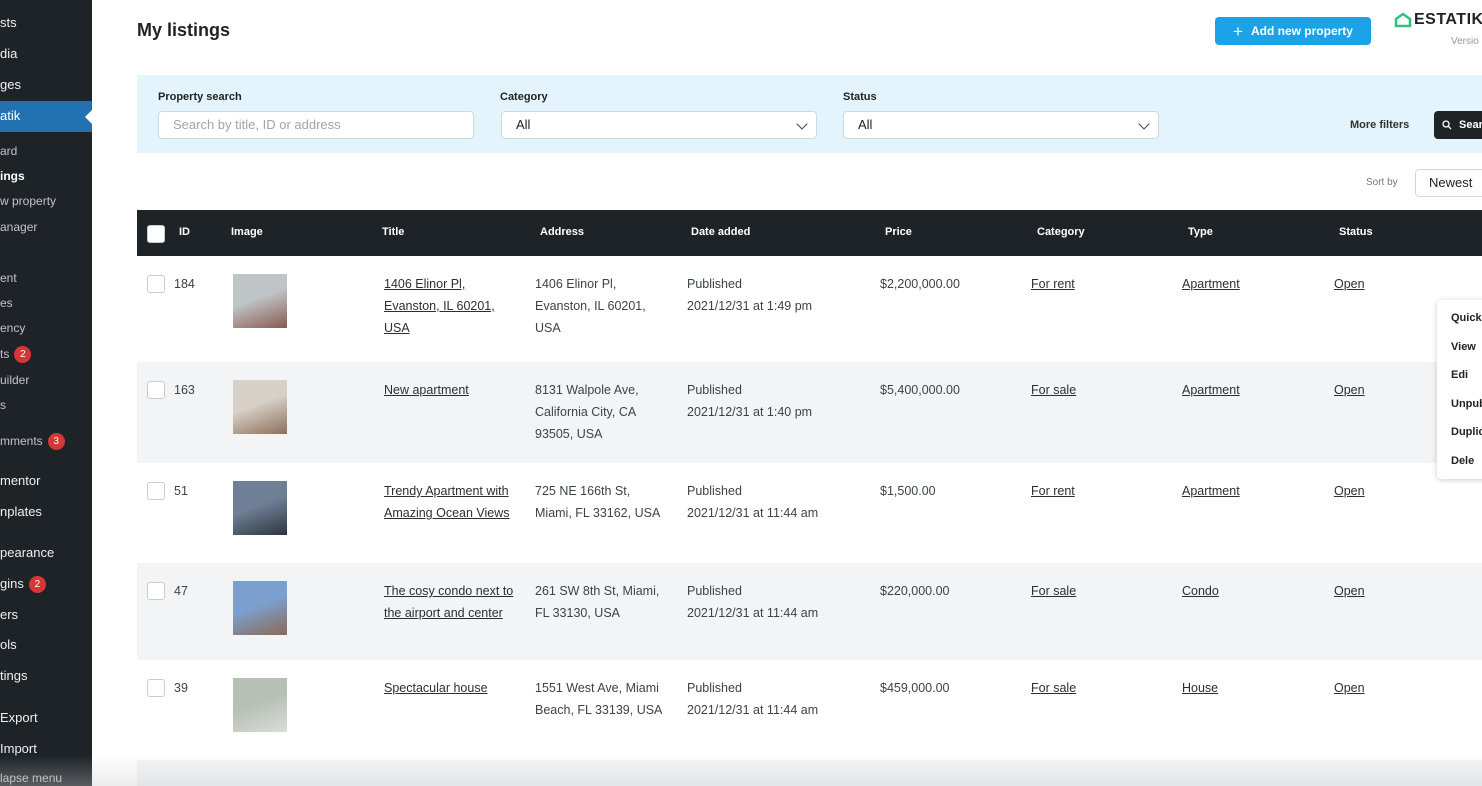 This screenshot has height=786, width=1482. What do you see at coordinates (28, 201) in the screenshot?
I see `menu-item: w property` at bounding box center [28, 201].